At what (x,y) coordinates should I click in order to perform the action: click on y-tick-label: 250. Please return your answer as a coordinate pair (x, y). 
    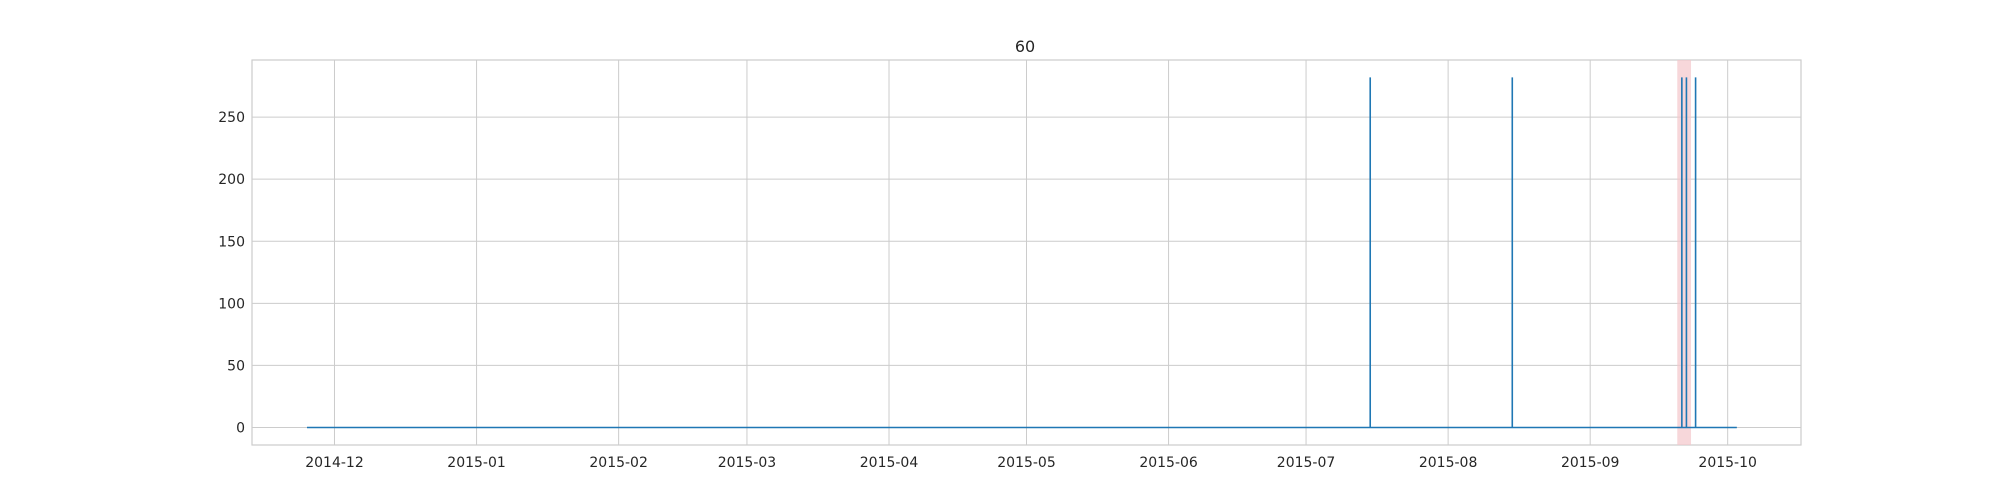
    Looking at the image, I should click on (231, 118).